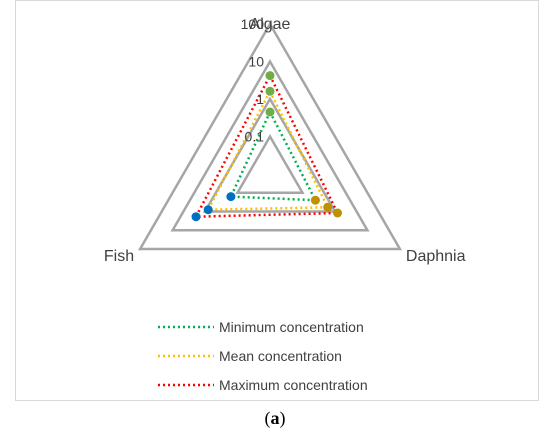 The image size is (550, 439). I want to click on axis-label-fish: Fish, so click(119, 256).